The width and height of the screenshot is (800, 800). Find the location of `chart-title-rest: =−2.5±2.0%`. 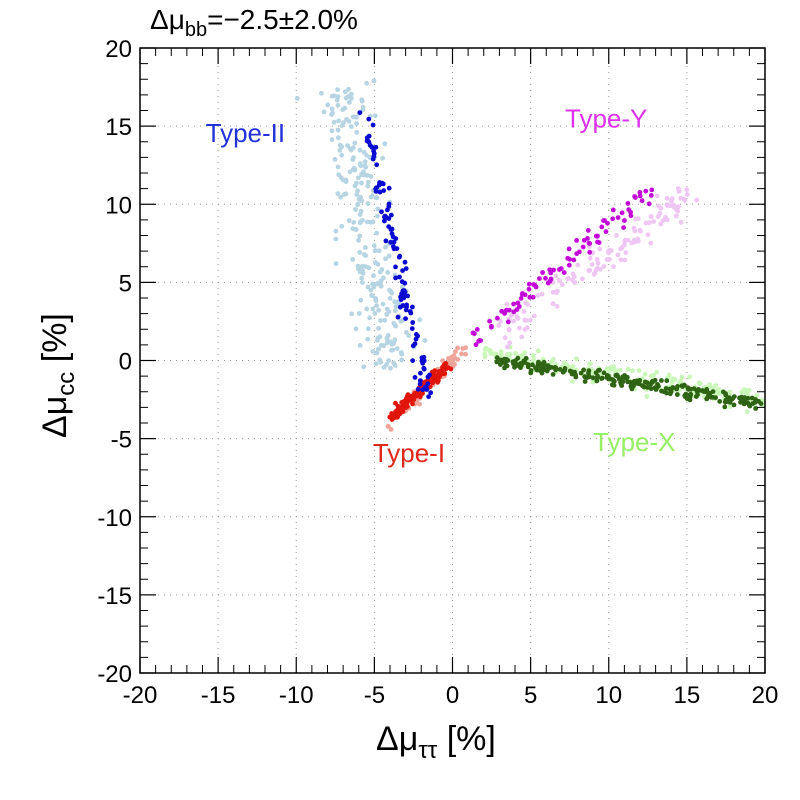

chart-title-rest: =−2.5±2.0% is located at coordinates (282, 19).